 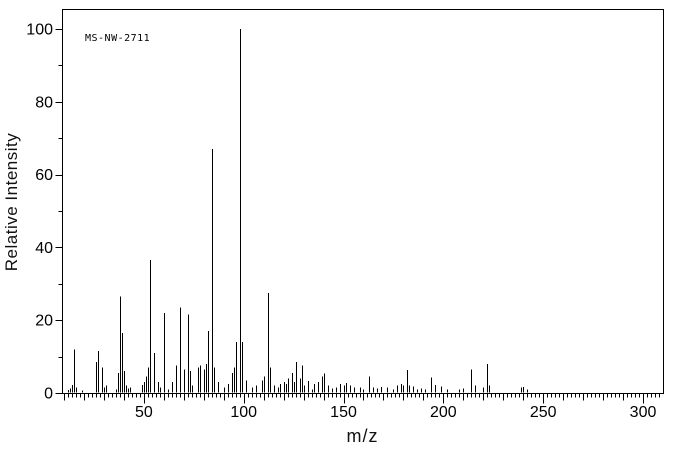 What do you see at coordinates (44, 248) in the screenshot?
I see `svg-text: 40` at bounding box center [44, 248].